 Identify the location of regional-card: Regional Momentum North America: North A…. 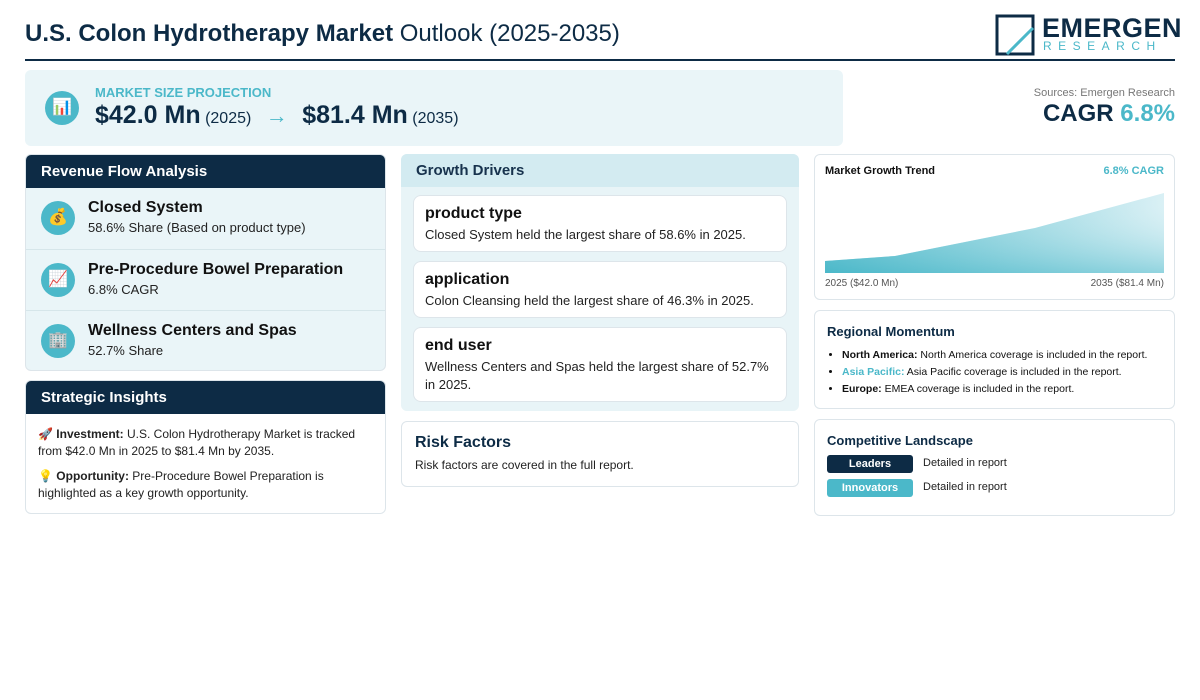
(994, 359).